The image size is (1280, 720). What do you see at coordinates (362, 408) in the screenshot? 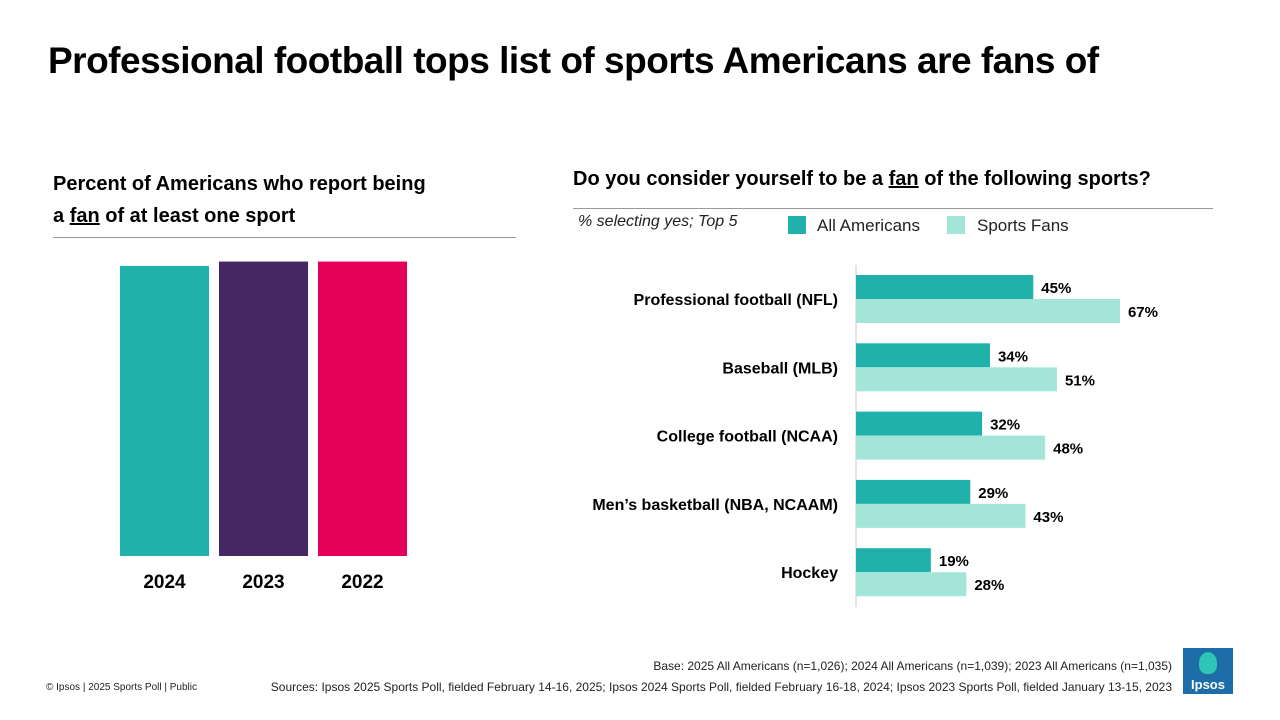
I see `bar-2022` at bounding box center [362, 408].